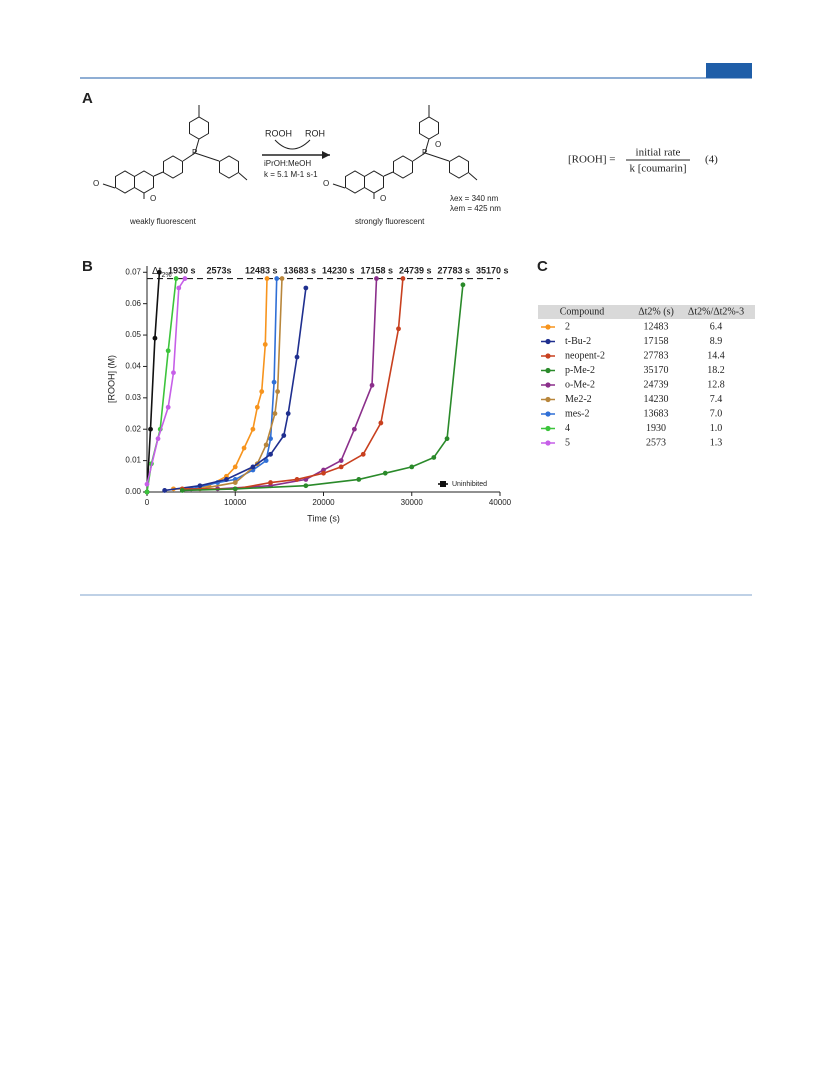 This screenshot has width=833, height=1091. I want to click on header-cell: Δt2% (s), so click(656, 311).